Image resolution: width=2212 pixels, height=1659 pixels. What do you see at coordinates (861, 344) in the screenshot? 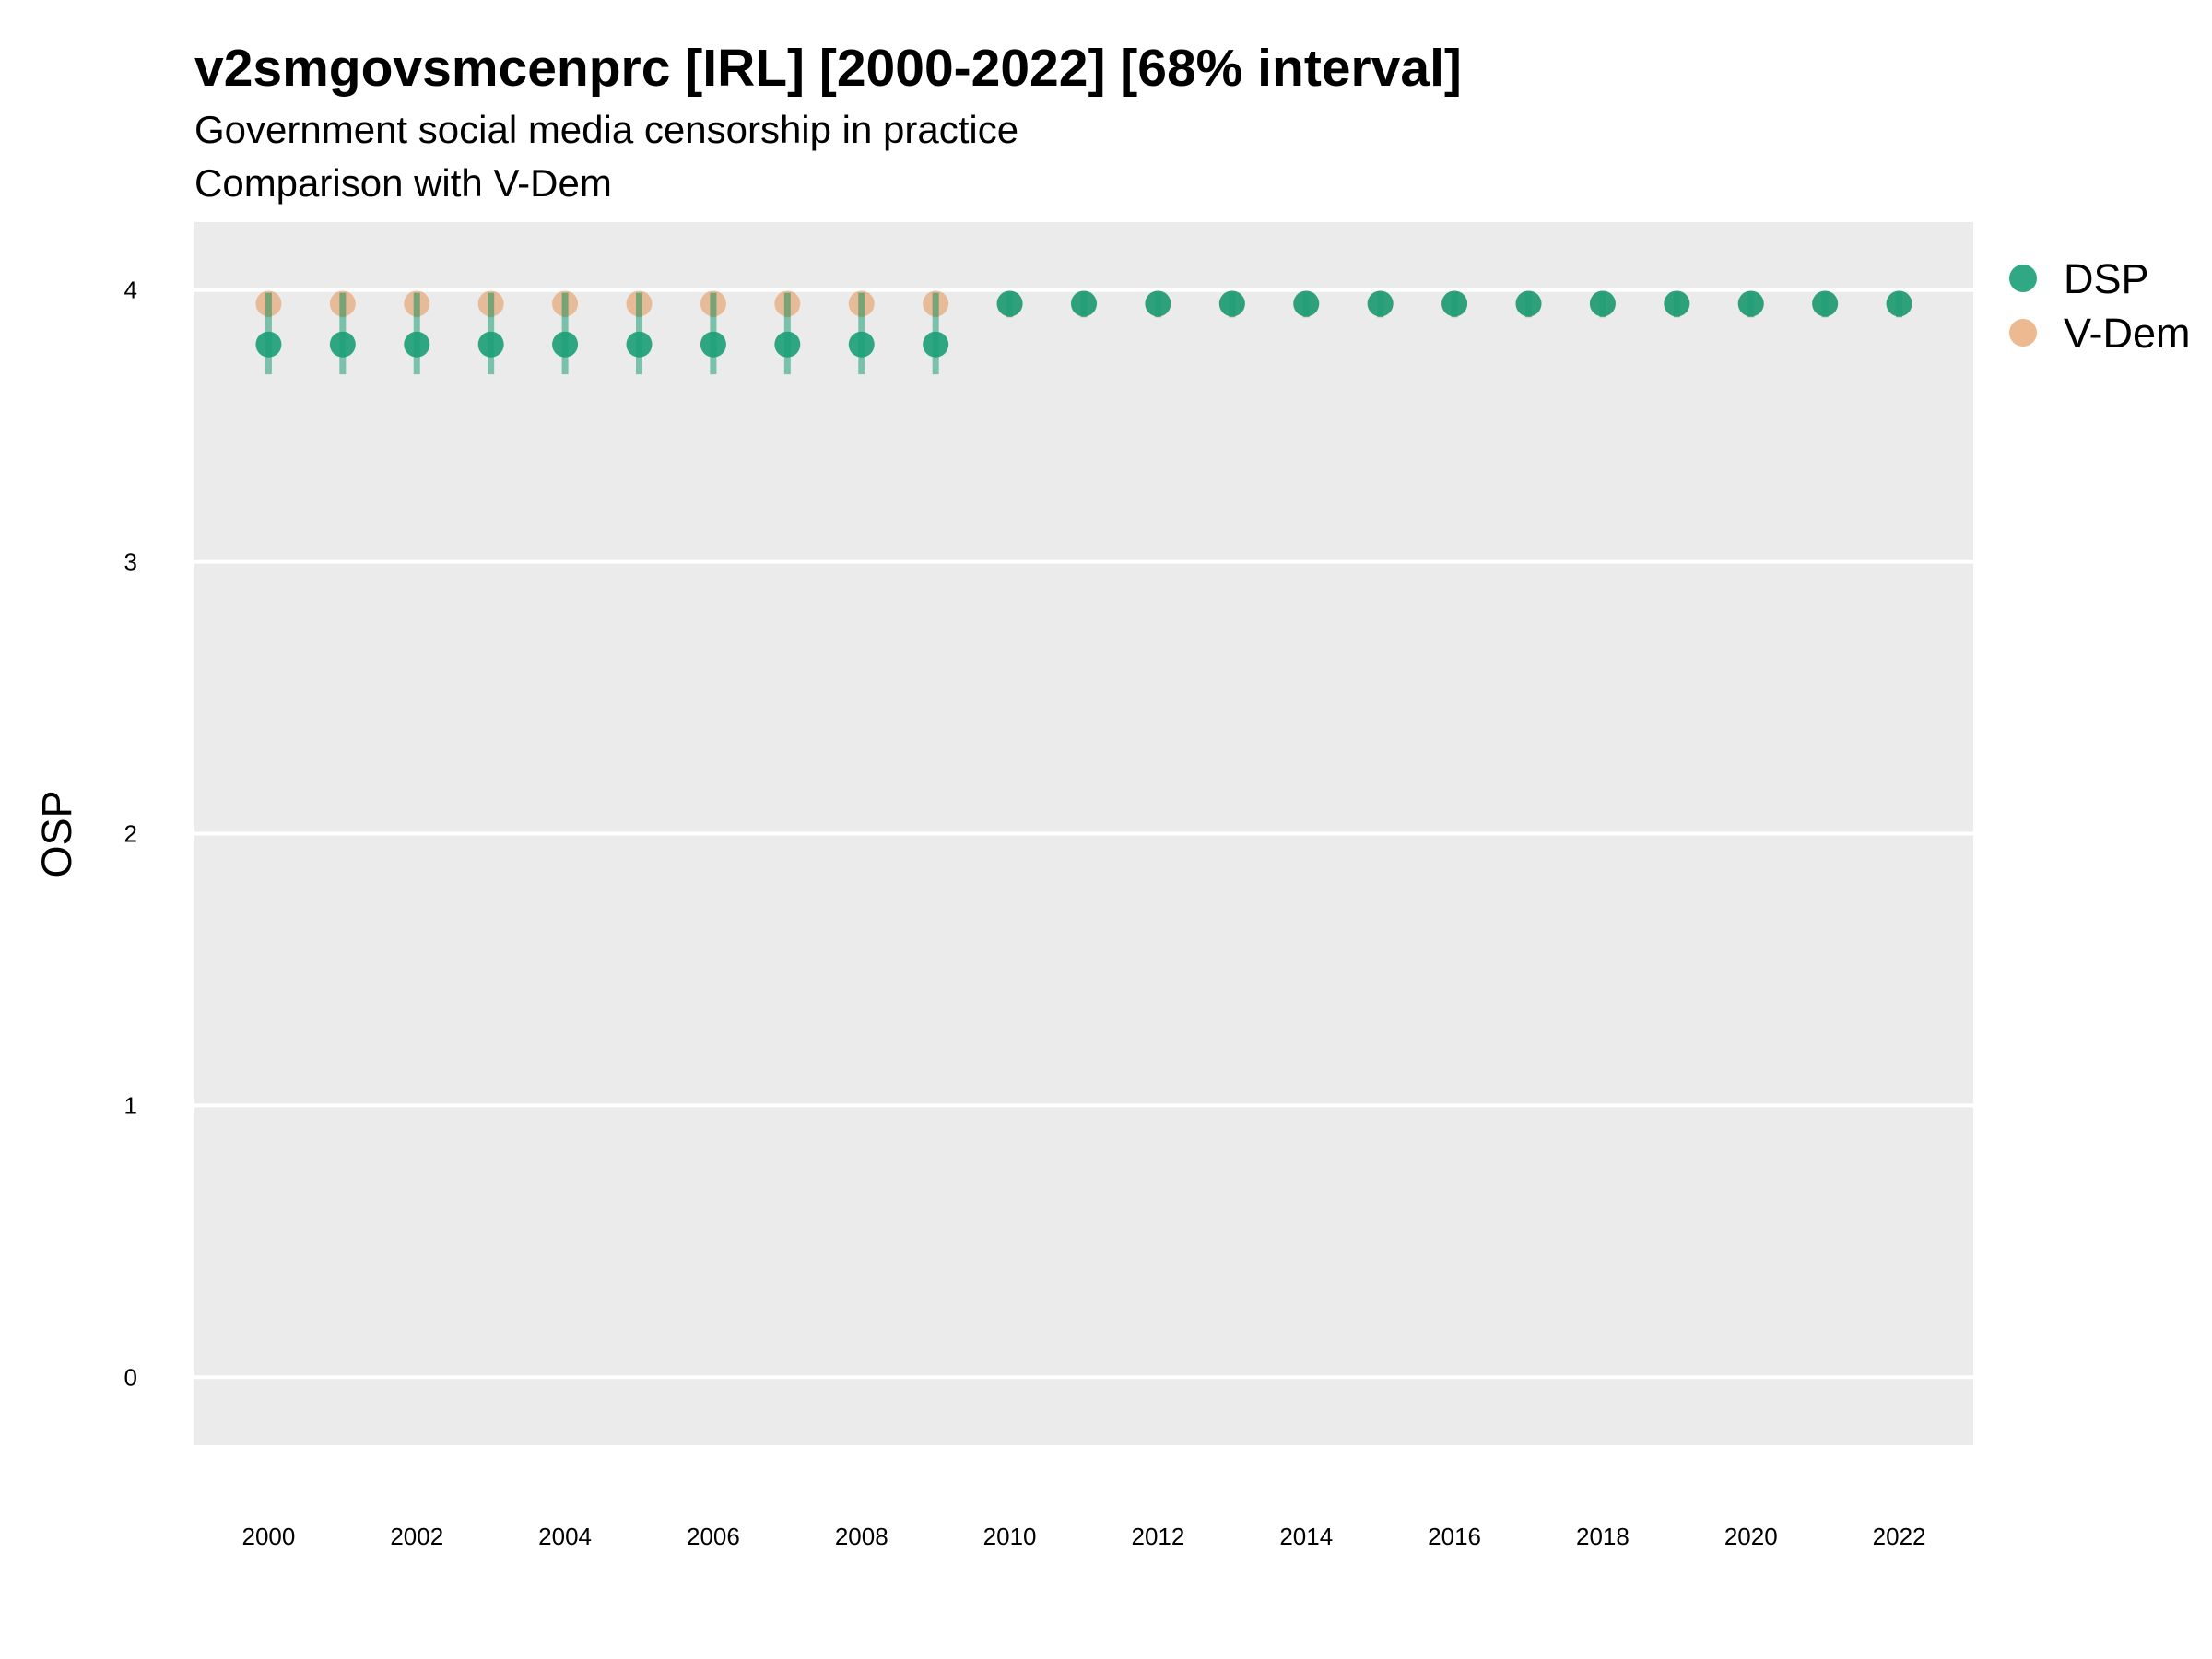
I see `point-dsp-2008` at bounding box center [861, 344].